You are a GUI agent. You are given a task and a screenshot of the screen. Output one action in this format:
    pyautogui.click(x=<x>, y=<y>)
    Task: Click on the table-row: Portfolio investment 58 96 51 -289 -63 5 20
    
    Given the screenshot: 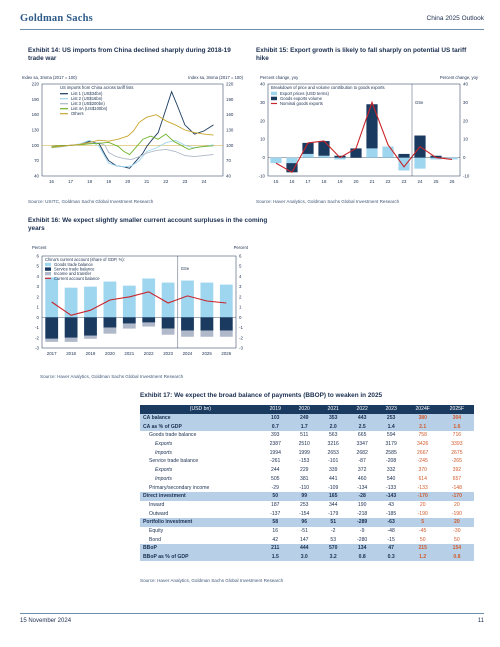 What is the action you would take?
    pyautogui.click(x=307, y=522)
    